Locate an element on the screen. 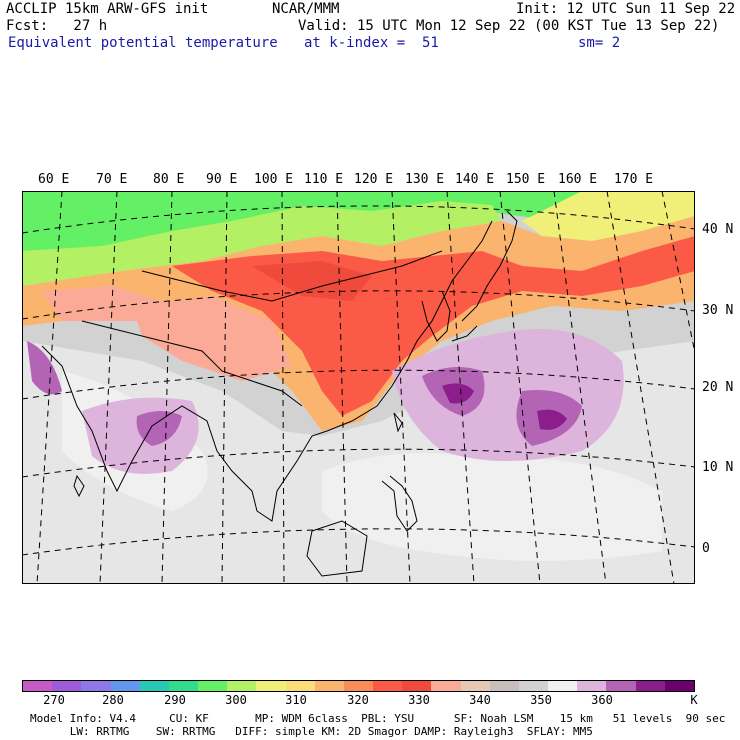  model-title: ACCLIP 15km ARW-GFS init is located at coordinates (107, 9).